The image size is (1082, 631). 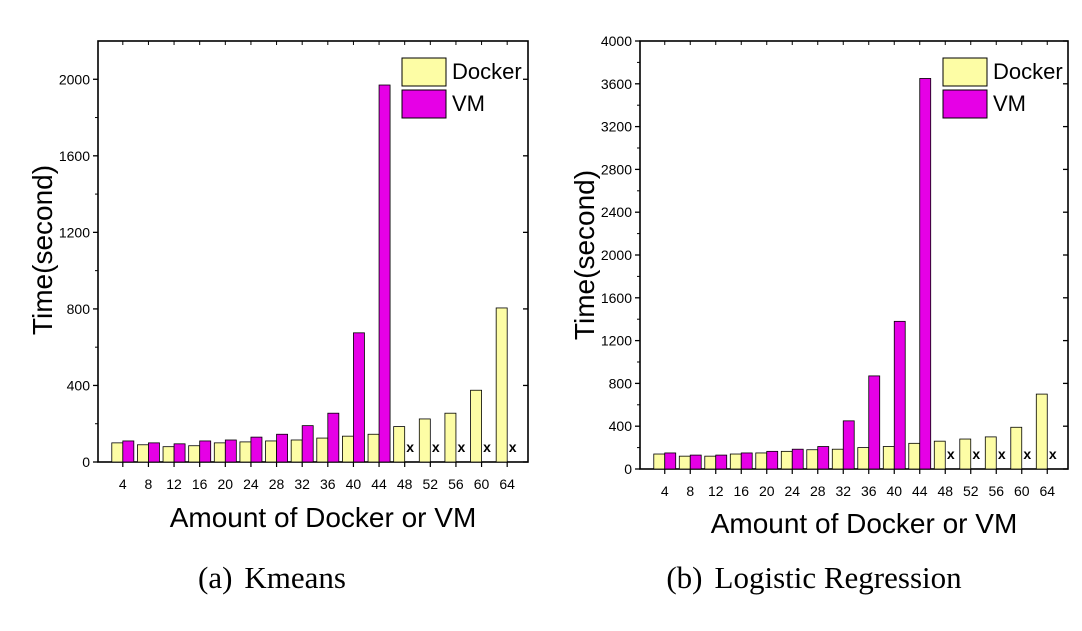 What do you see at coordinates (996, 491) in the screenshot?
I see `x-tick-label: 56` at bounding box center [996, 491].